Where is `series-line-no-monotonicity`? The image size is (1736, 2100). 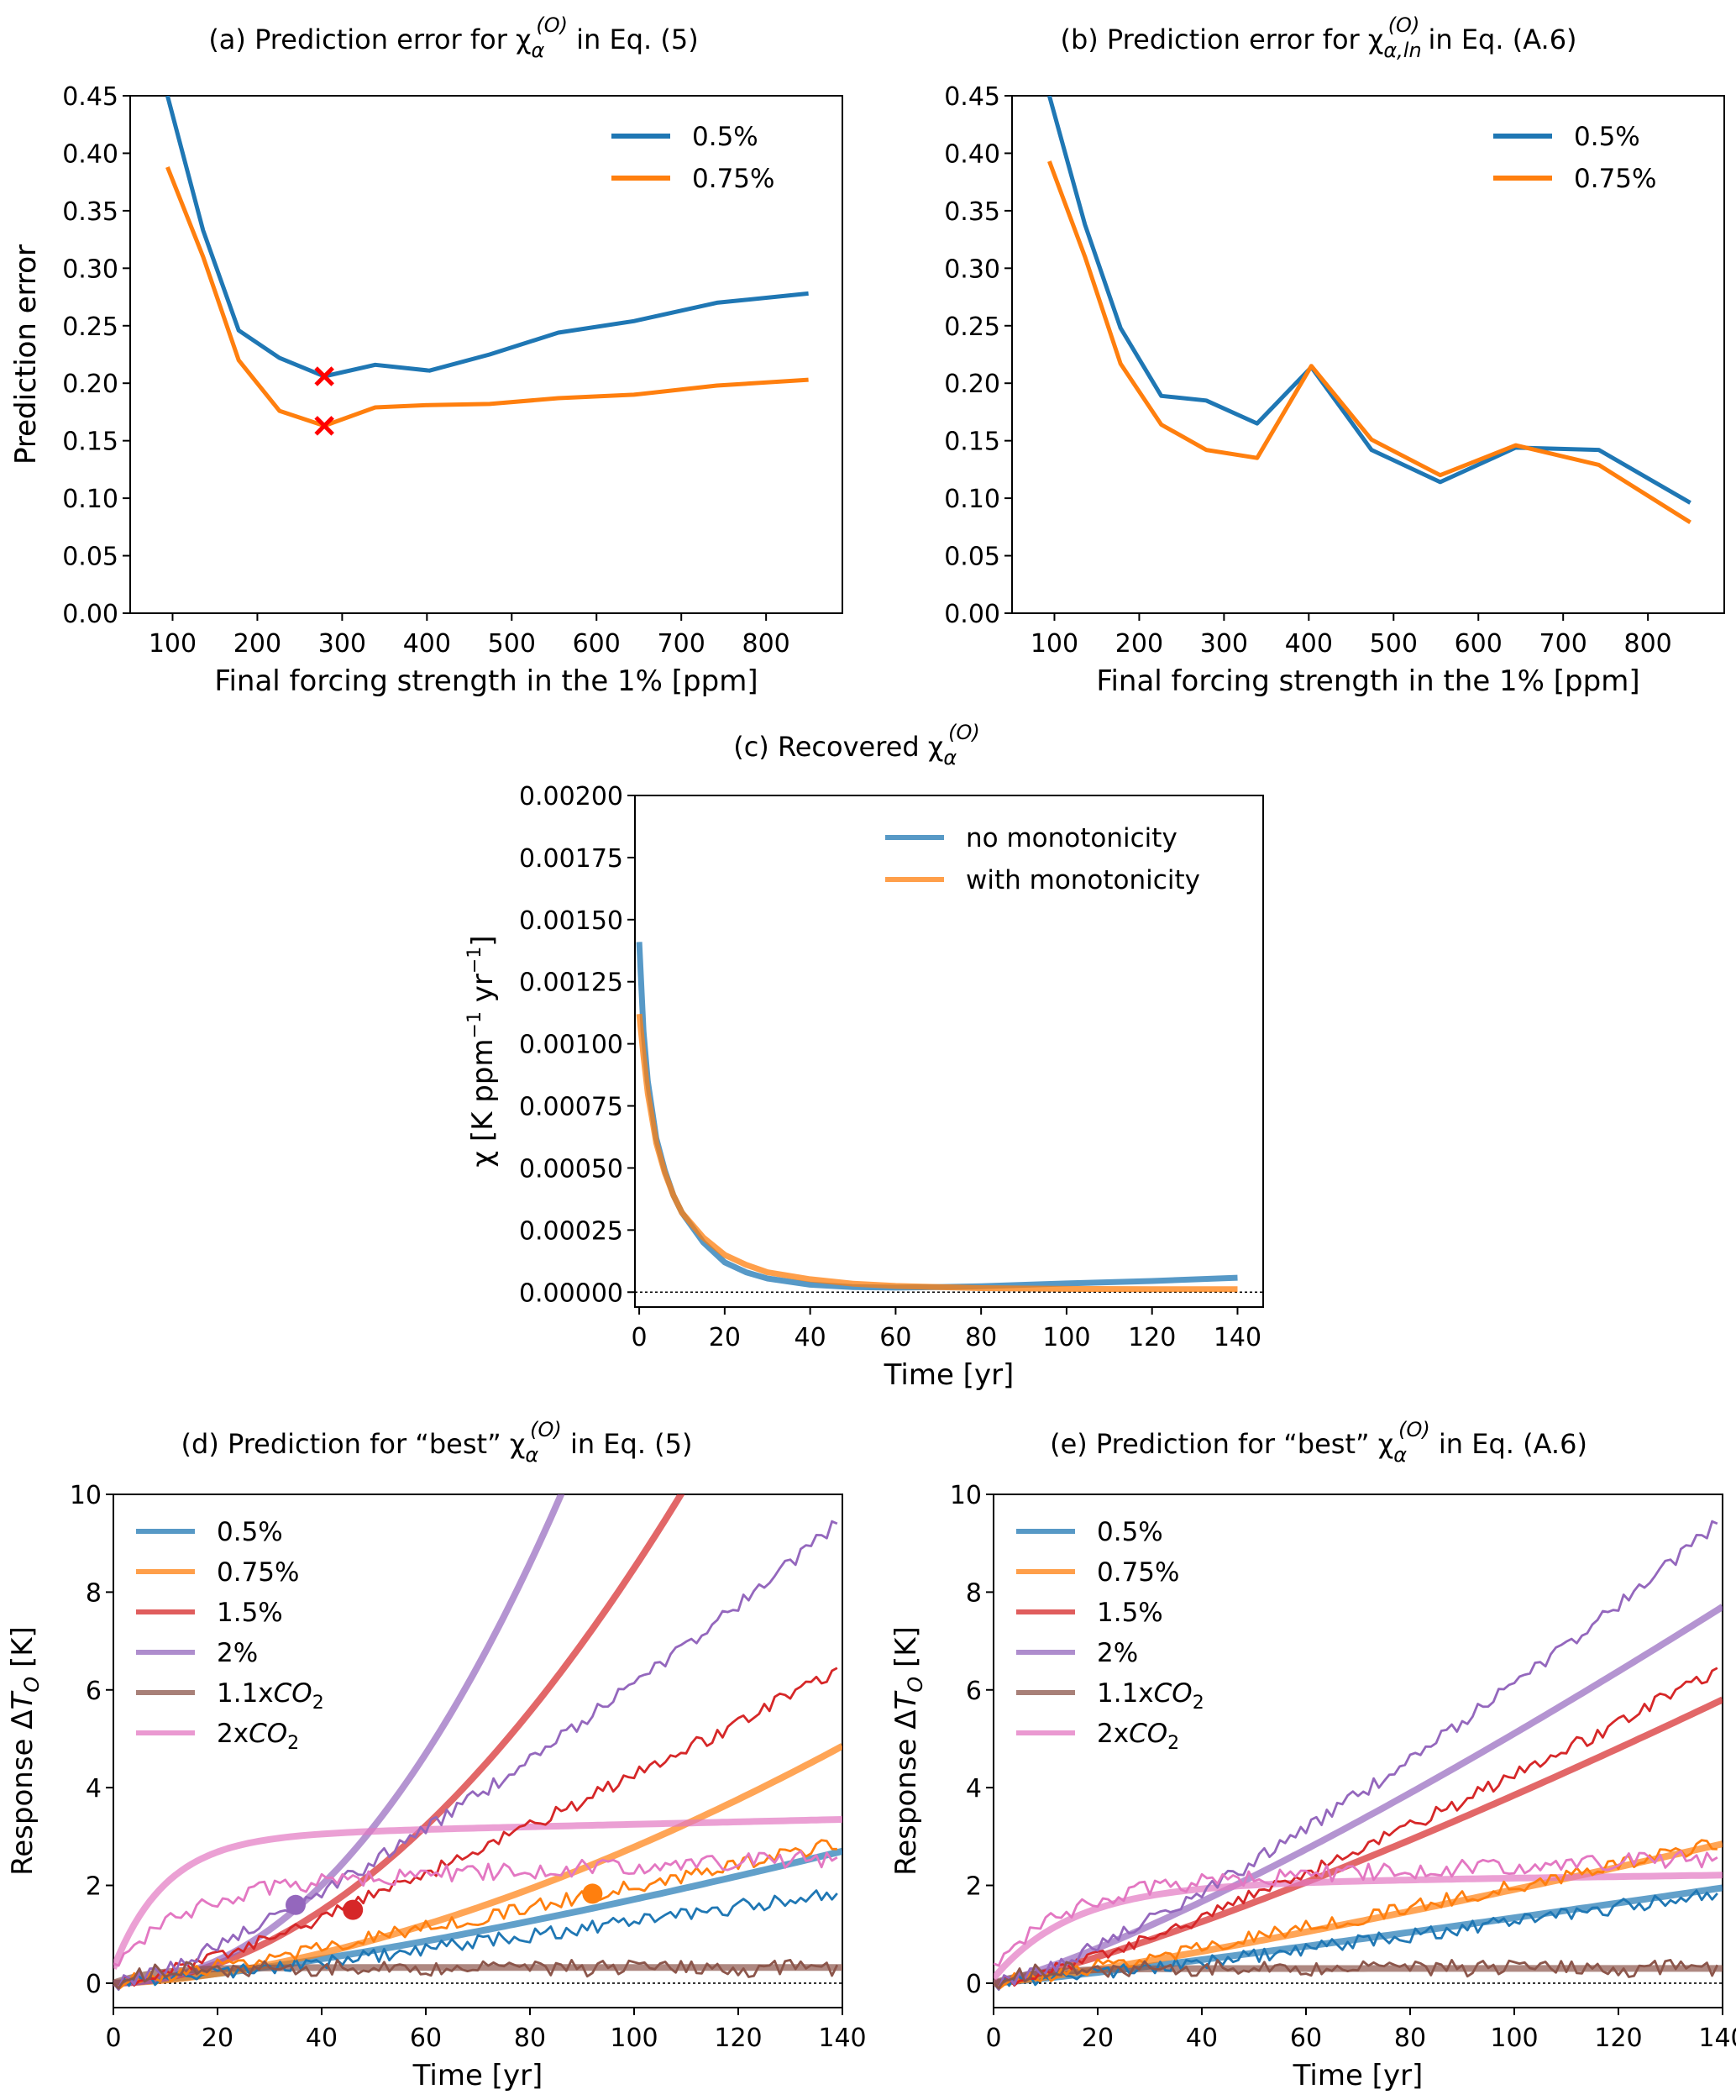
series-line-no-monotonicity is located at coordinates (937, 1116).